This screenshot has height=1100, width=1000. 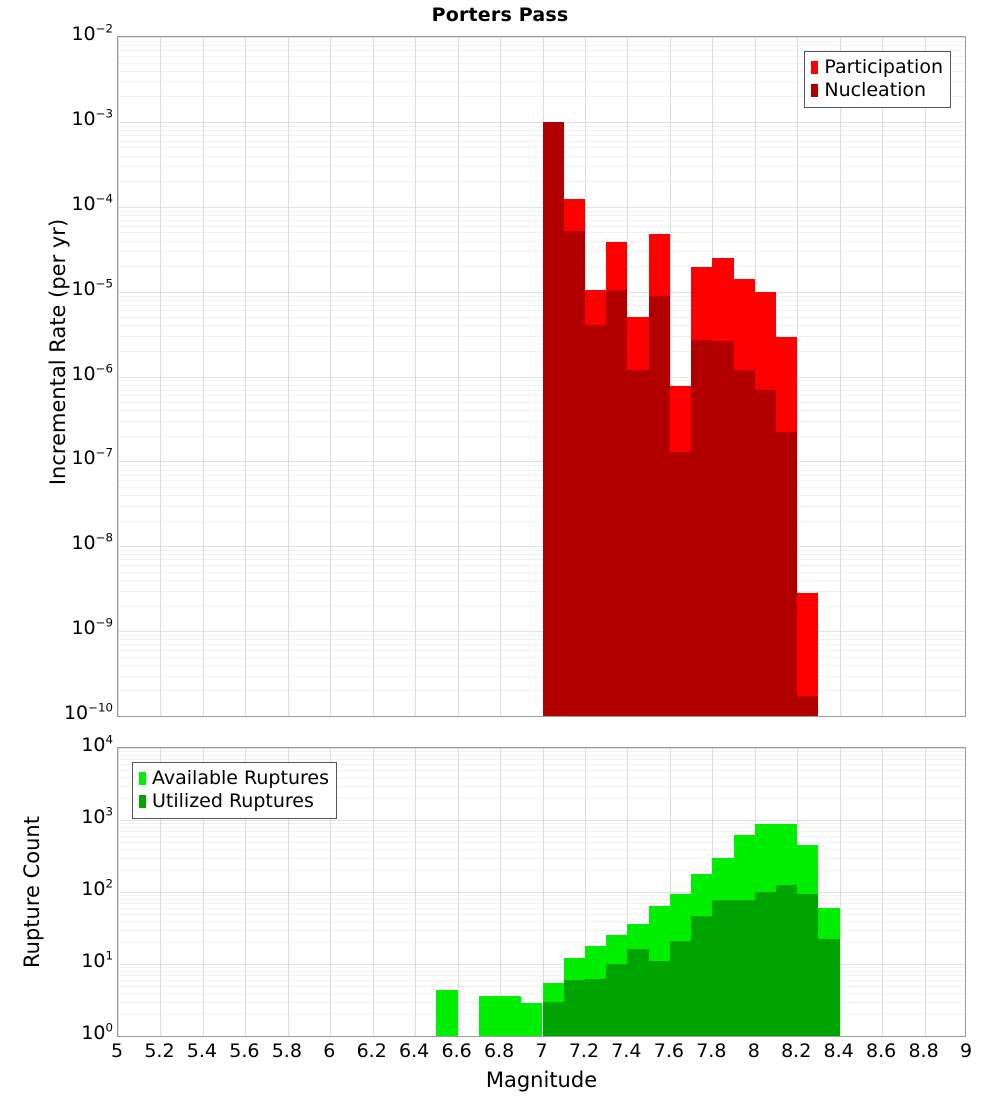 I want to click on x-tick-label: 7, so click(x=541, y=1051).